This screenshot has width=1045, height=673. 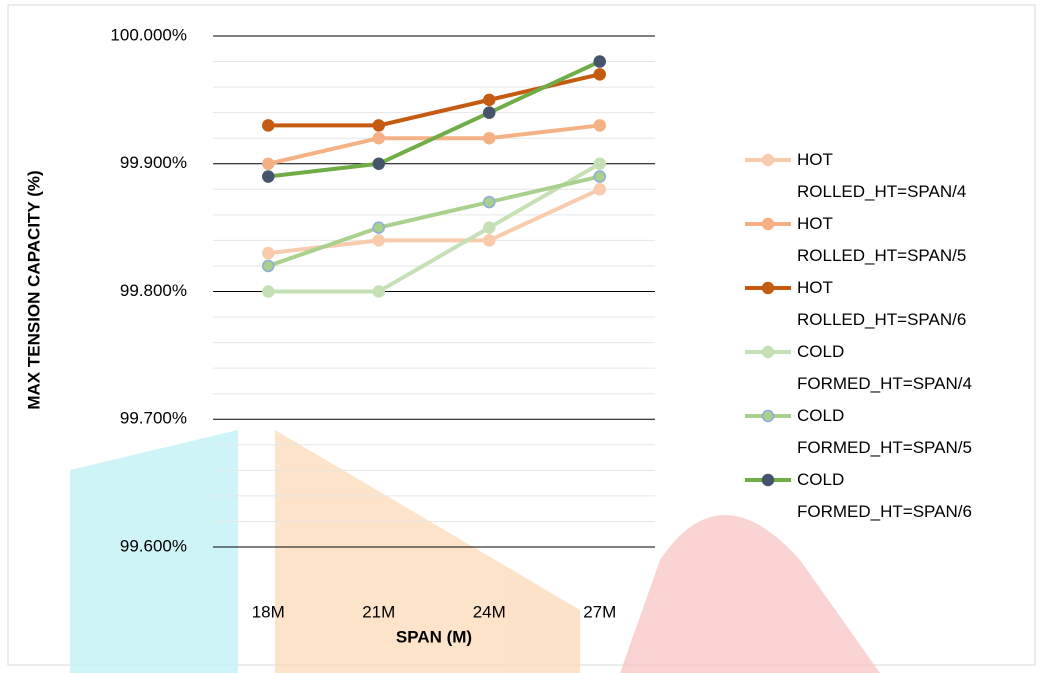 I want to click on legend-label: HOT ROLLED_HT=SPAN/6, so click(x=882, y=303).